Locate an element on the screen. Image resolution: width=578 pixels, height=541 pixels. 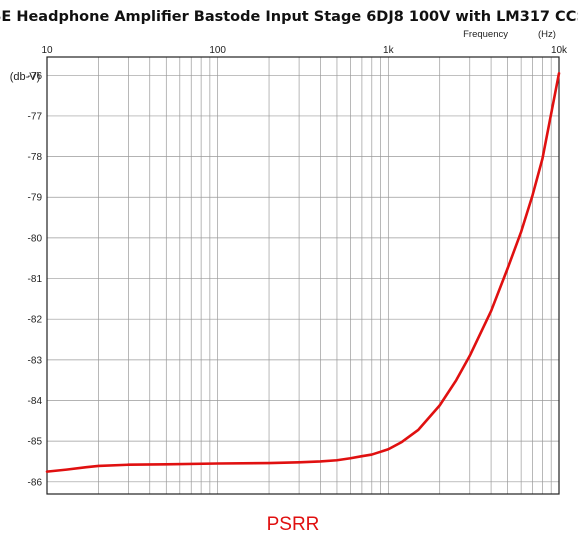
y-tick-label: -82 is located at coordinates (35, 320).